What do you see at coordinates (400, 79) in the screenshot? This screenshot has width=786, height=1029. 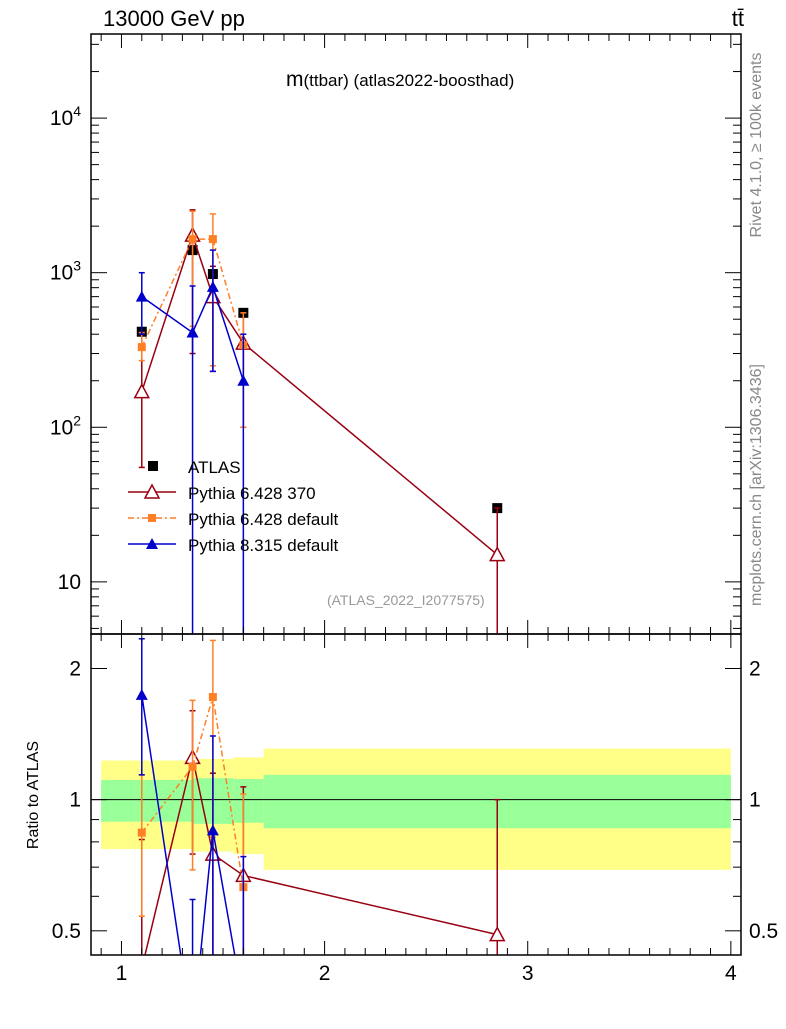 I see `chart-title: m(ttbar) (atlas2022-boosthad)` at bounding box center [400, 79].